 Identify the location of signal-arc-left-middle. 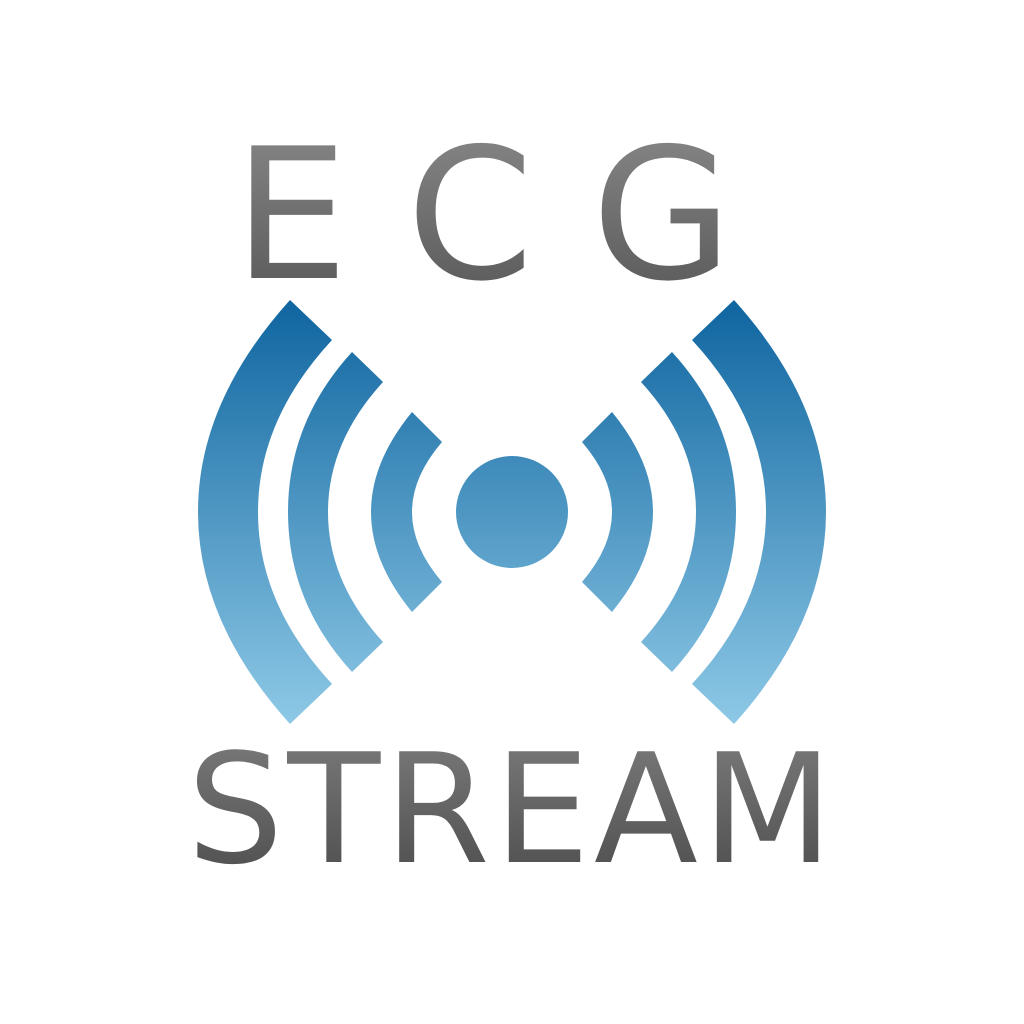
(335, 512).